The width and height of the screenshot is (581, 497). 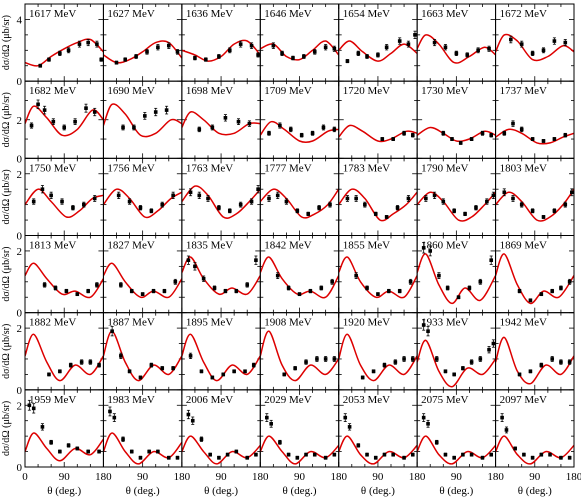 What do you see at coordinates (378, 351) in the screenshot?
I see `panel: 1920 MeV` at bounding box center [378, 351].